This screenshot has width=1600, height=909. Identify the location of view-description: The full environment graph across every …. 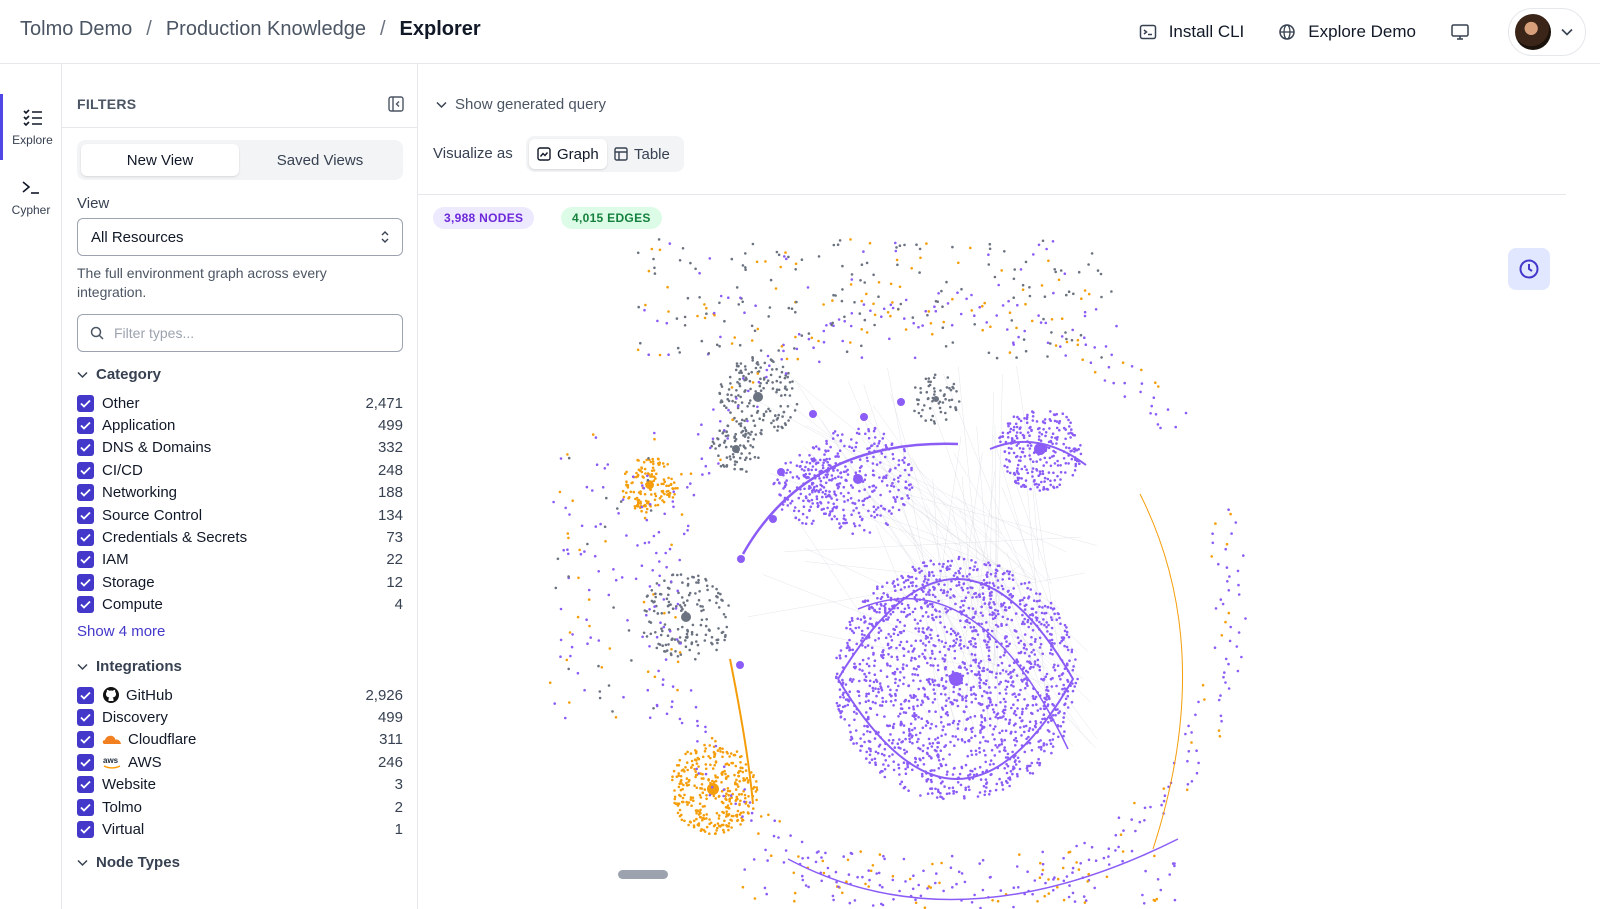
(202, 282).